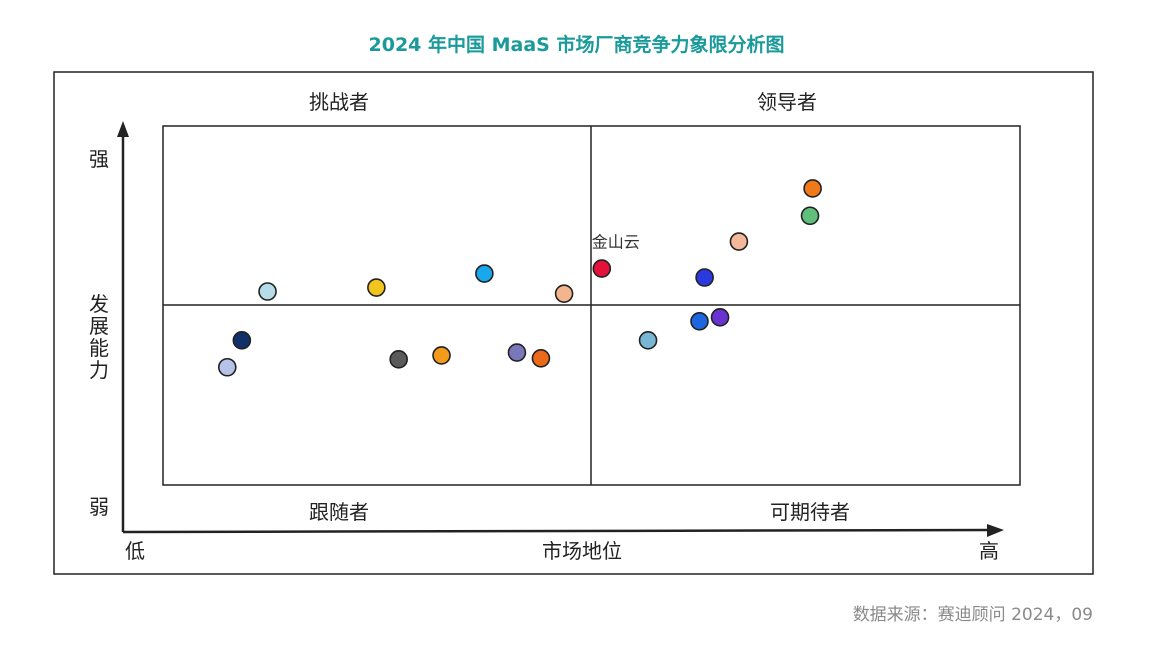  What do you see at coordinates (787, 102) in the screenshot?
I see `quadrant-label-leader: 领导者` at bounding box center [787, 102].